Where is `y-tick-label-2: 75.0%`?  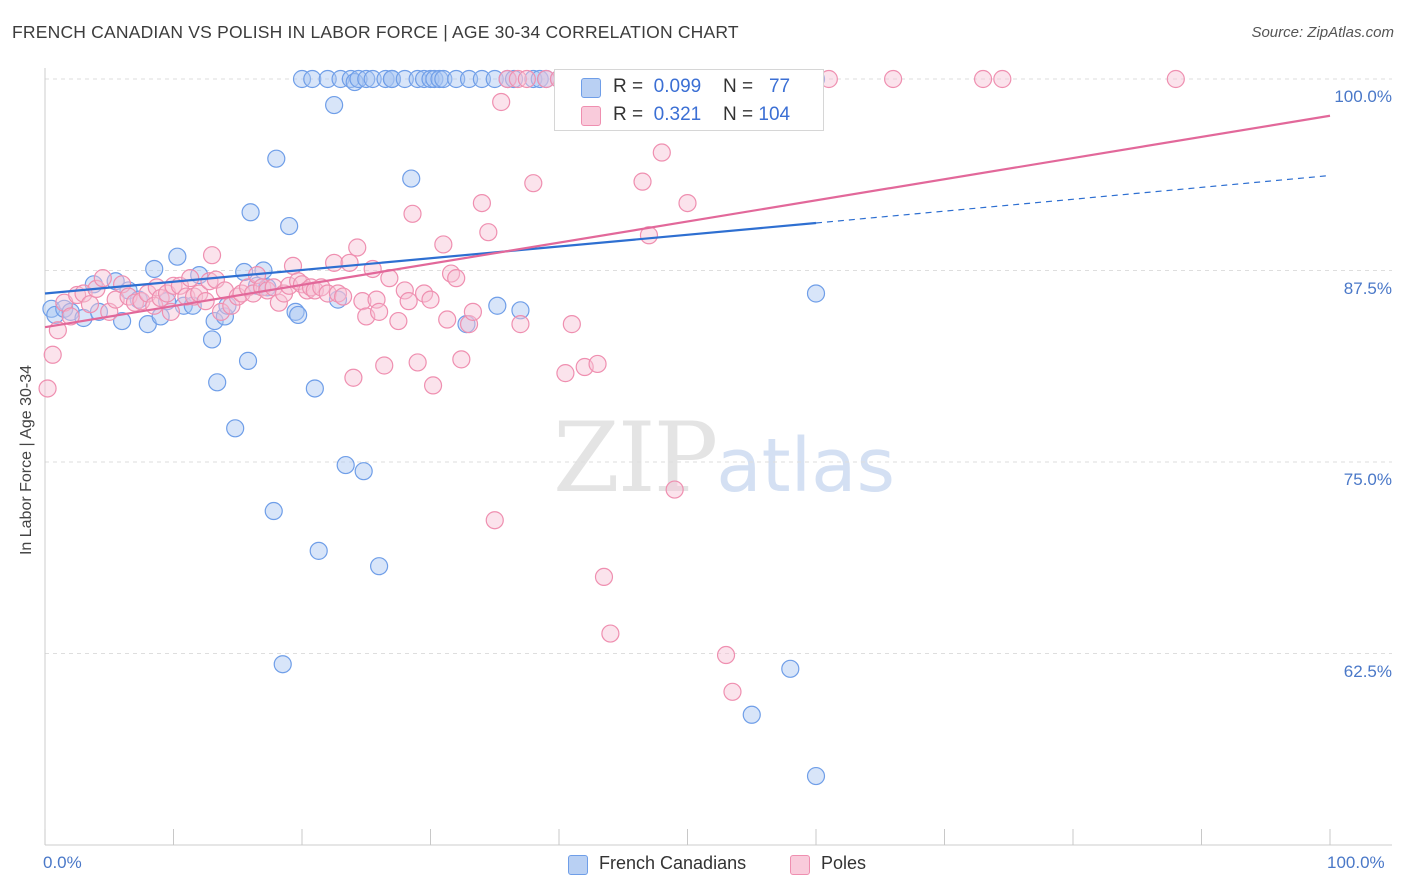
y-tick-label-2: 75.0% is located at coordinates (1367, 479).